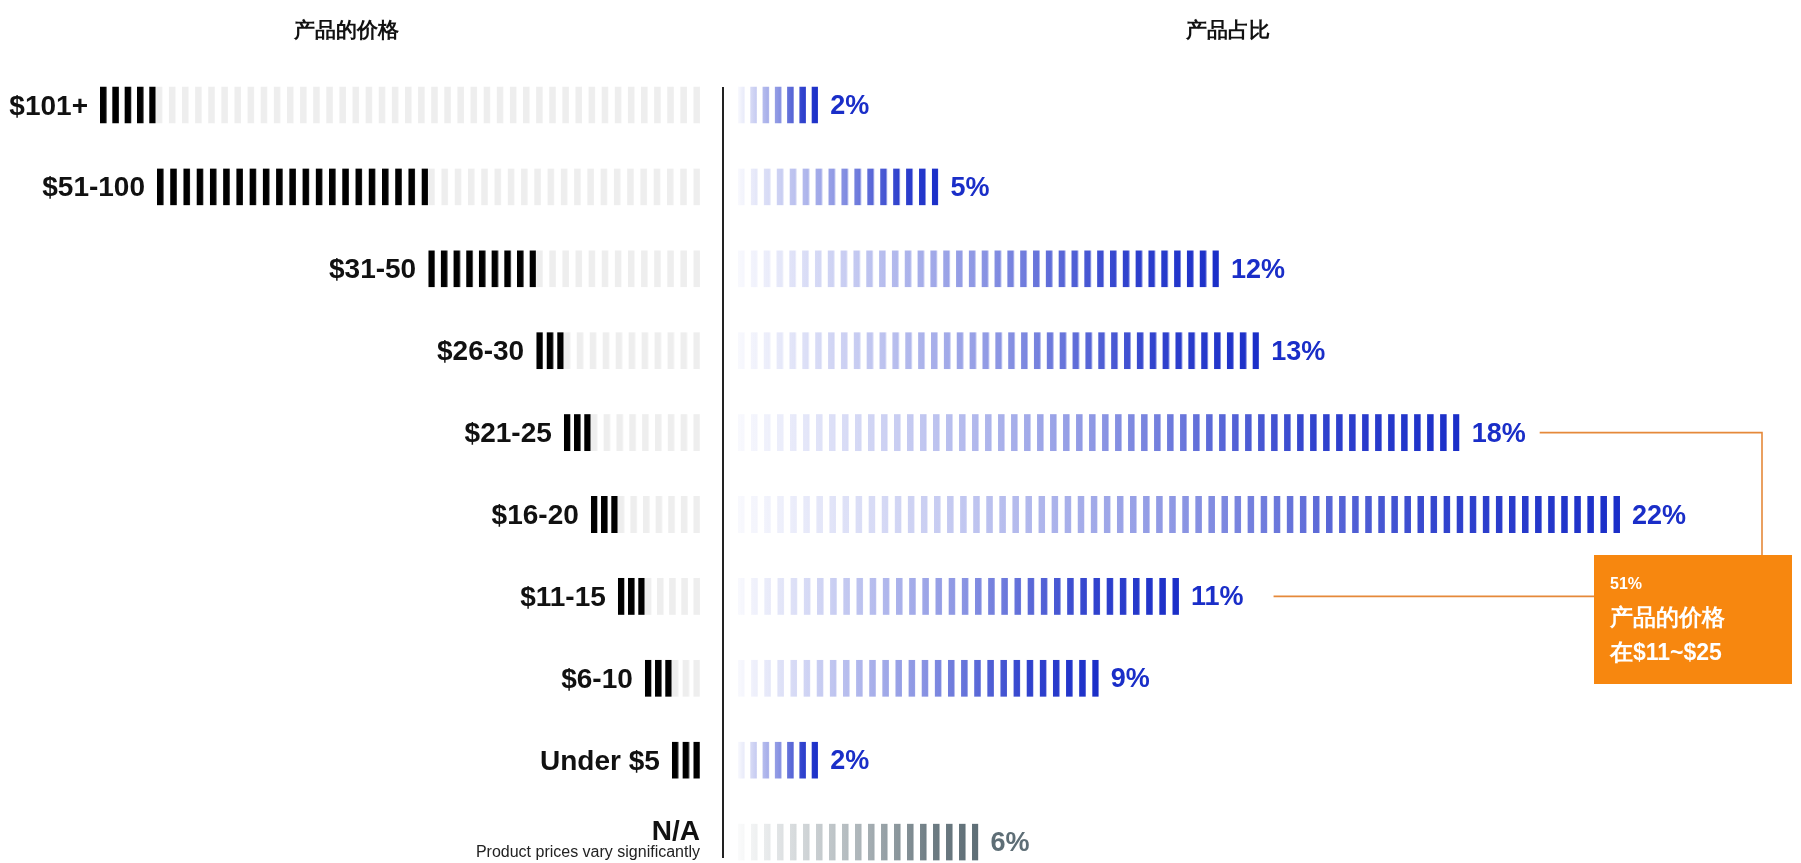 The image size is (1801, 863). Describe the element at coordinates (48, 105) in the screenshot. I see `y-tick-label: $101+` at that location.